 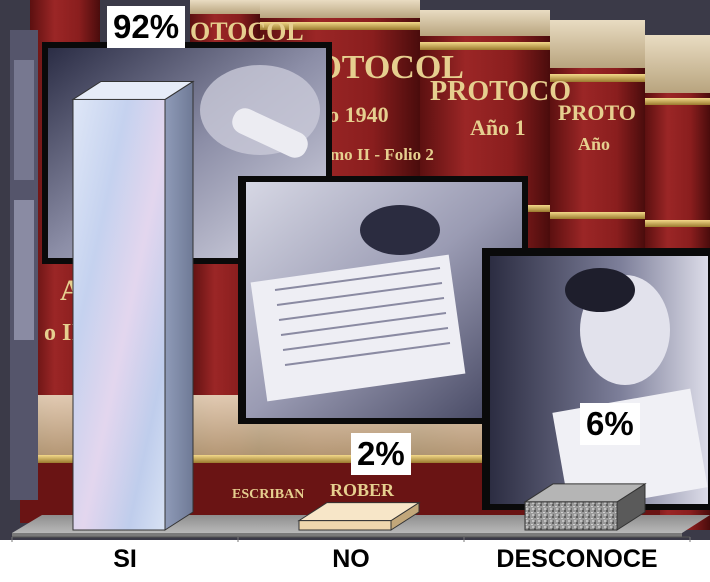 What do you see at coordinates (119, 314) in the screenshot?
I see `bar-si` at bounding box center [119, 314].